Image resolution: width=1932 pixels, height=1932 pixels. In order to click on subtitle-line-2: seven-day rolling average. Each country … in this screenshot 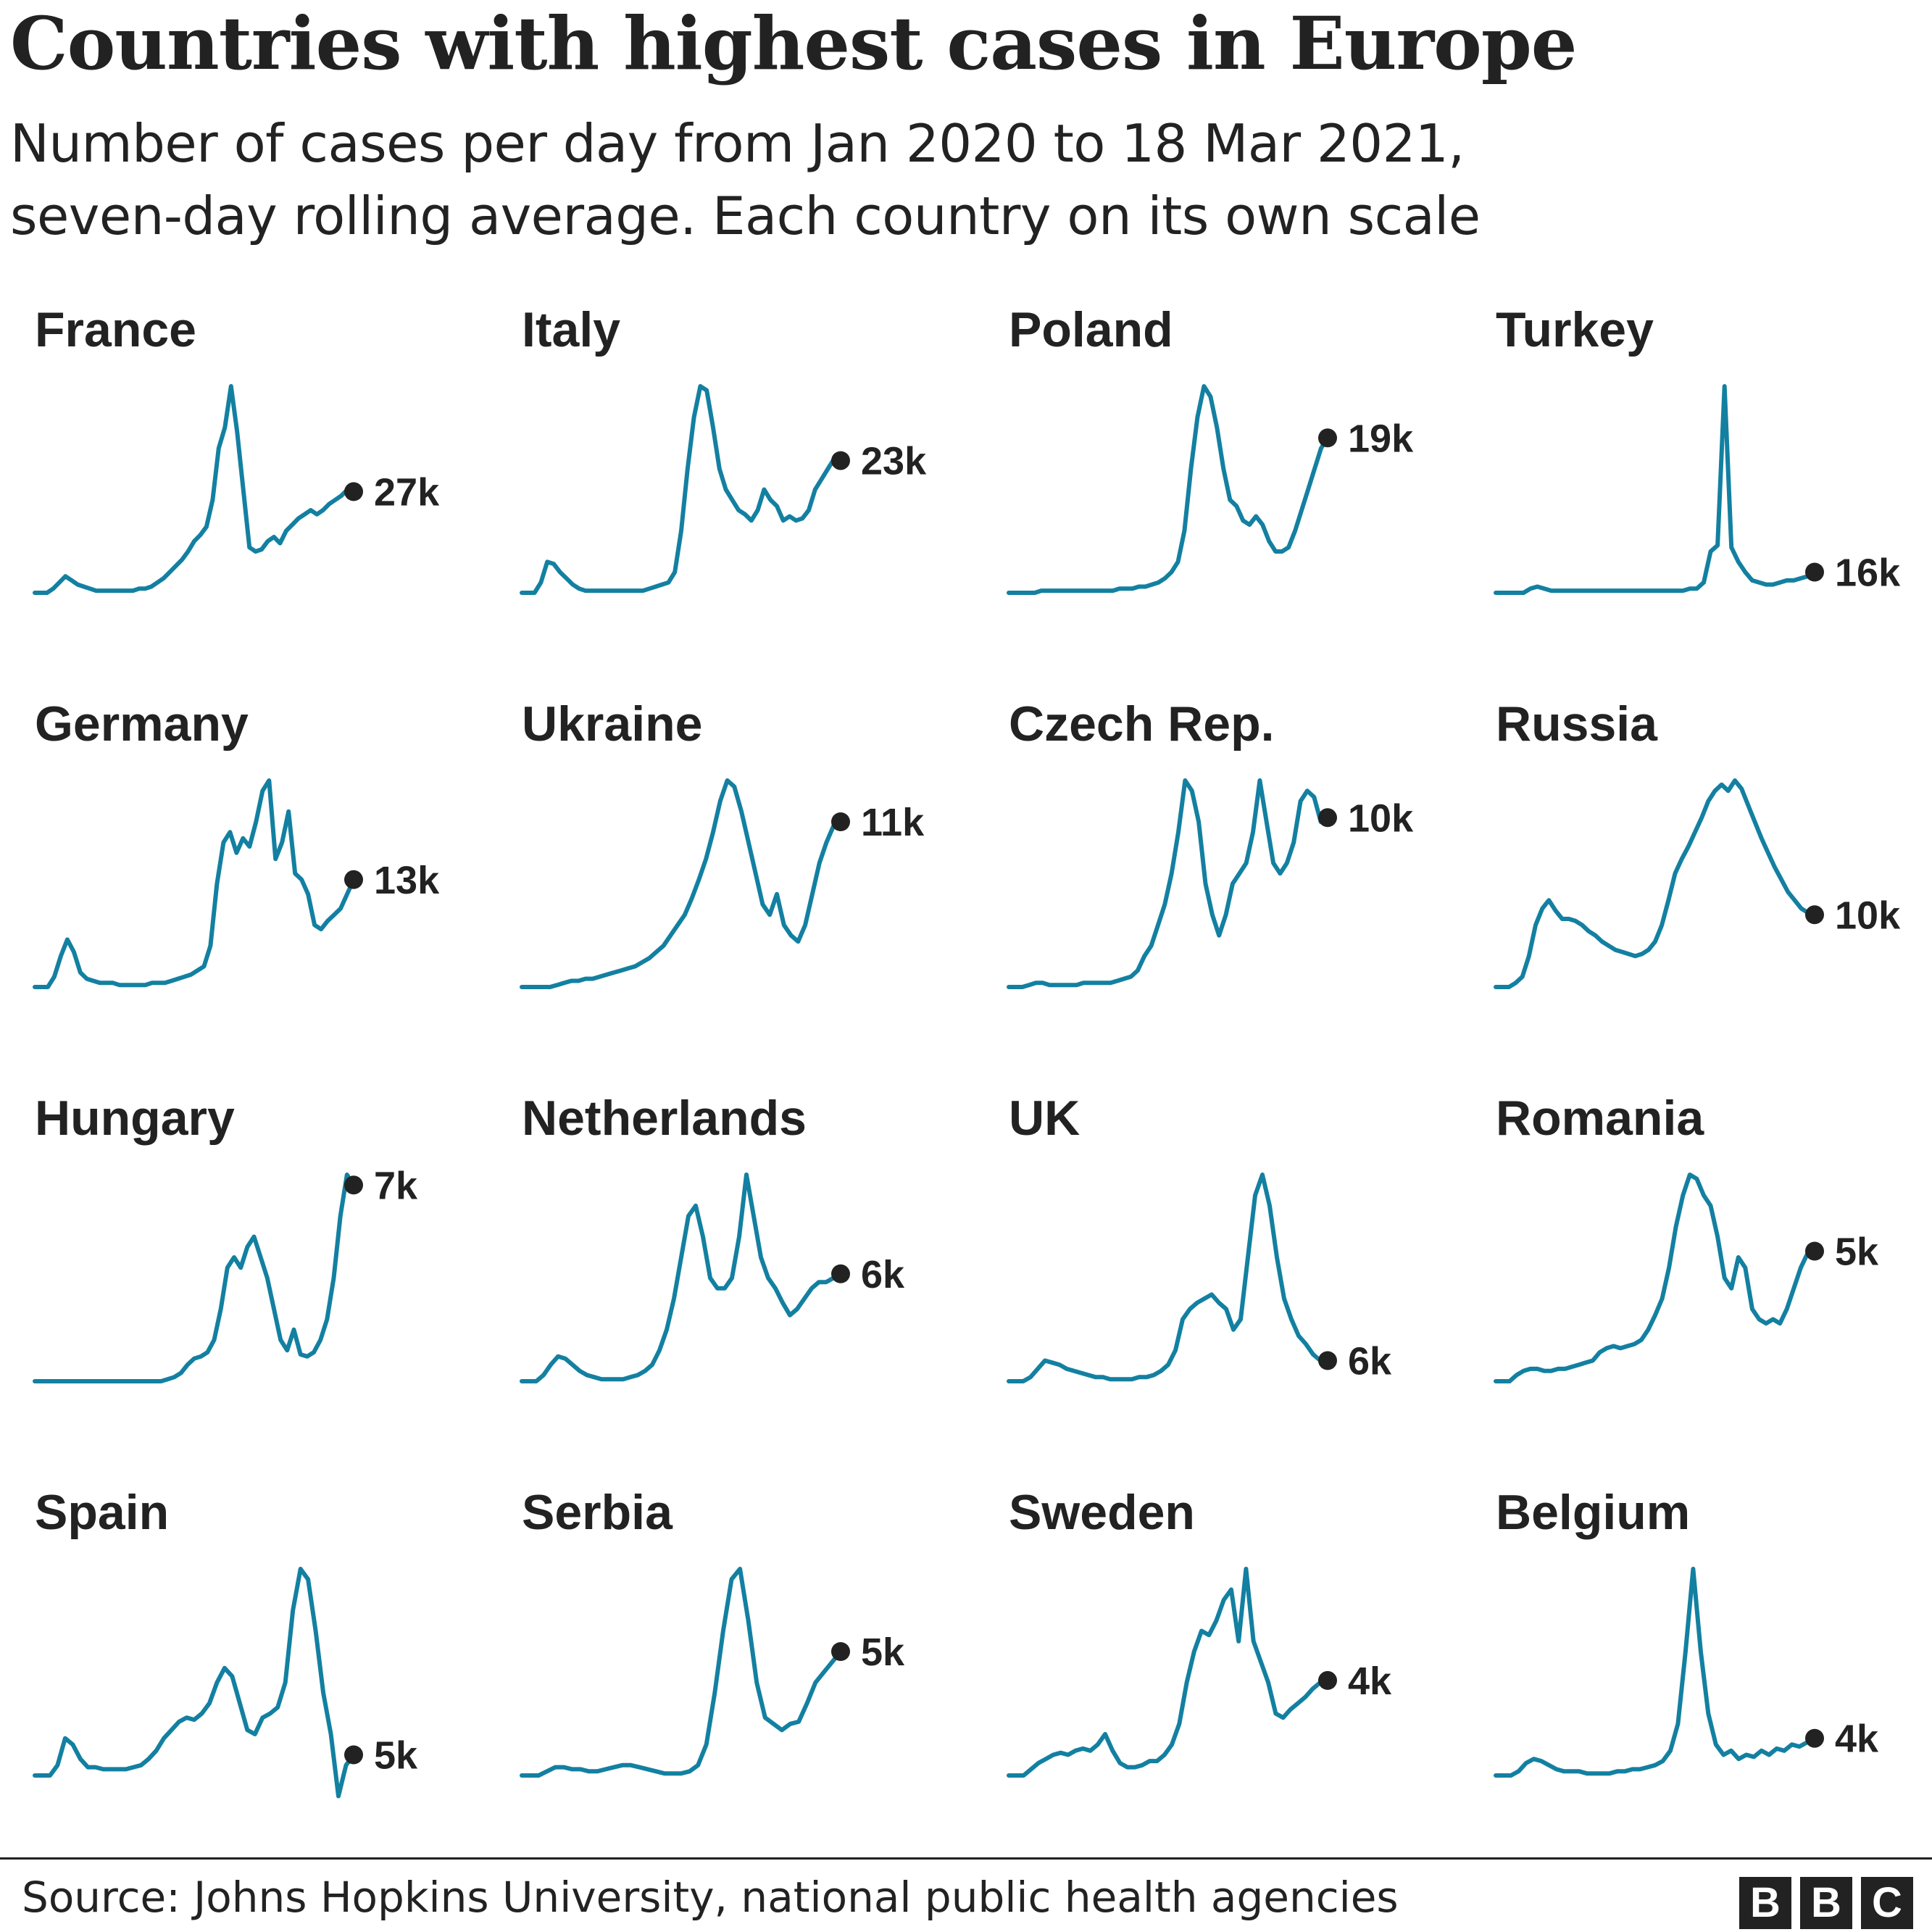, I will do `click(745, 216)`.